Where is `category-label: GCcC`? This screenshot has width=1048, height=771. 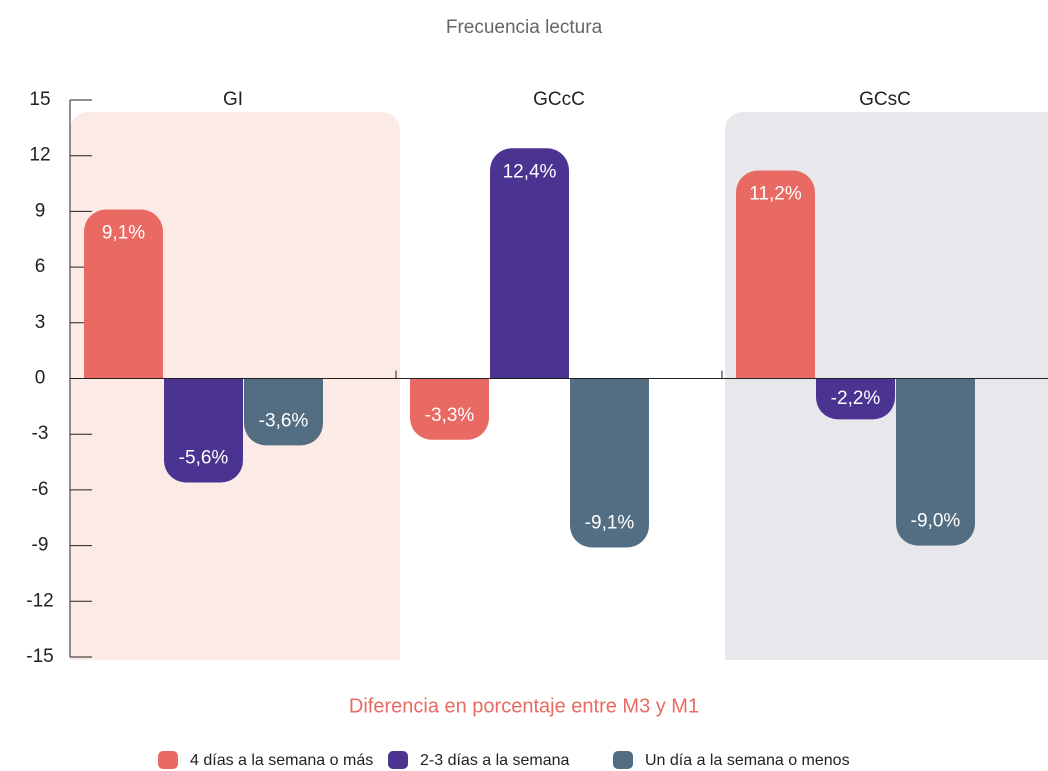 category-label: GCcC is located at coordinates (559, 99).